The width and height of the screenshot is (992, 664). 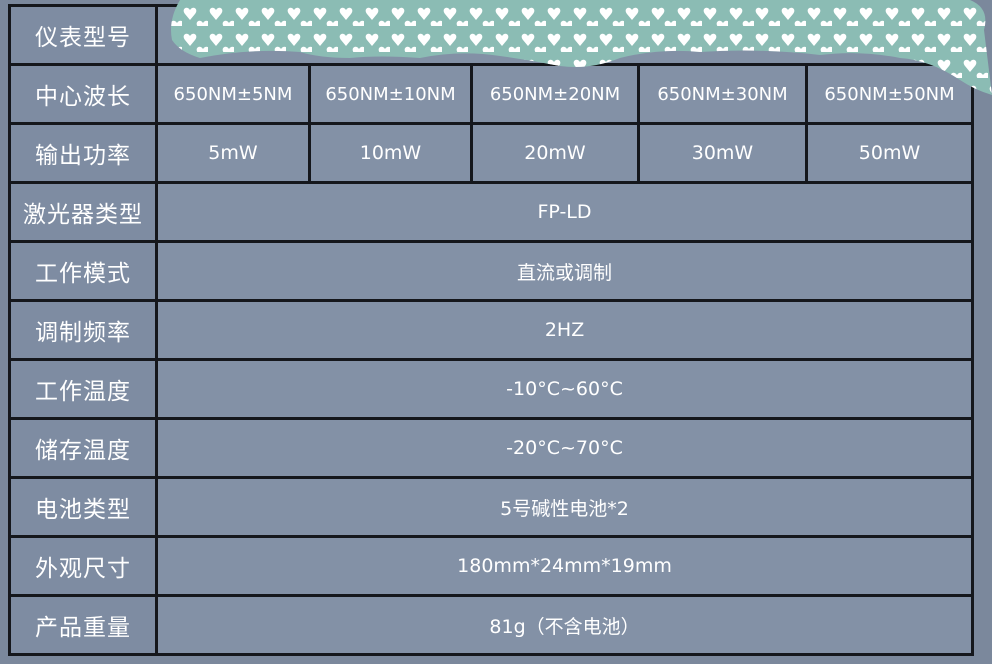 What do you see at coordinates (83, 212) in the screenshot?
I see `row-label: 激光器类型` at bounding box center [83, 212].